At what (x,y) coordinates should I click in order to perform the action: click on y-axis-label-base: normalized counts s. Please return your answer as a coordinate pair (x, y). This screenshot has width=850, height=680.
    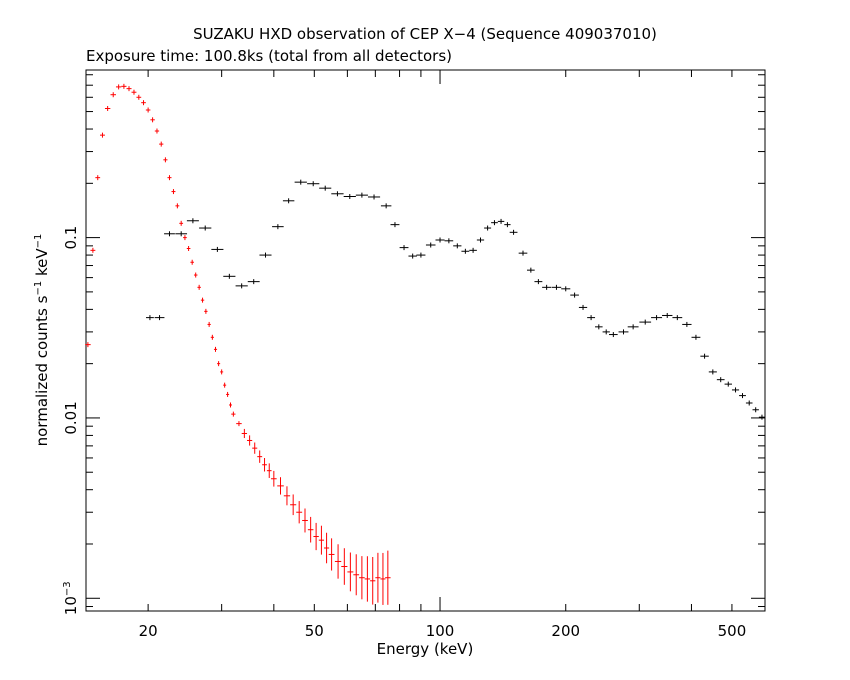
    Looking at the image, I should click on (42, 370).